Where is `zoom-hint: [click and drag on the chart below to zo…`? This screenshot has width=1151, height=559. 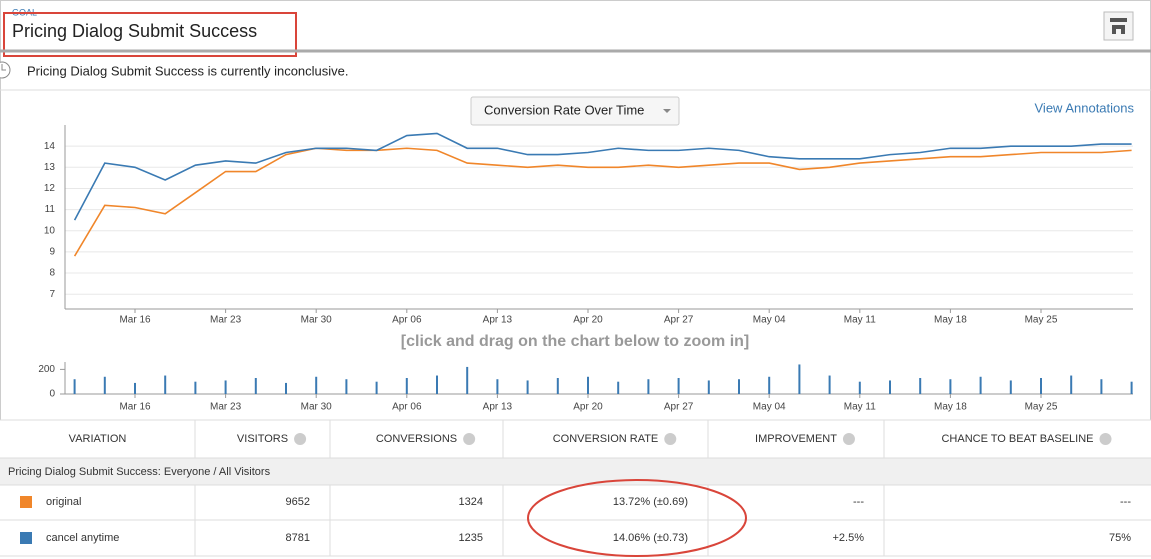 zoom-hint: [click and drag on the chart below to zo… is located at coordinates (575, 341).